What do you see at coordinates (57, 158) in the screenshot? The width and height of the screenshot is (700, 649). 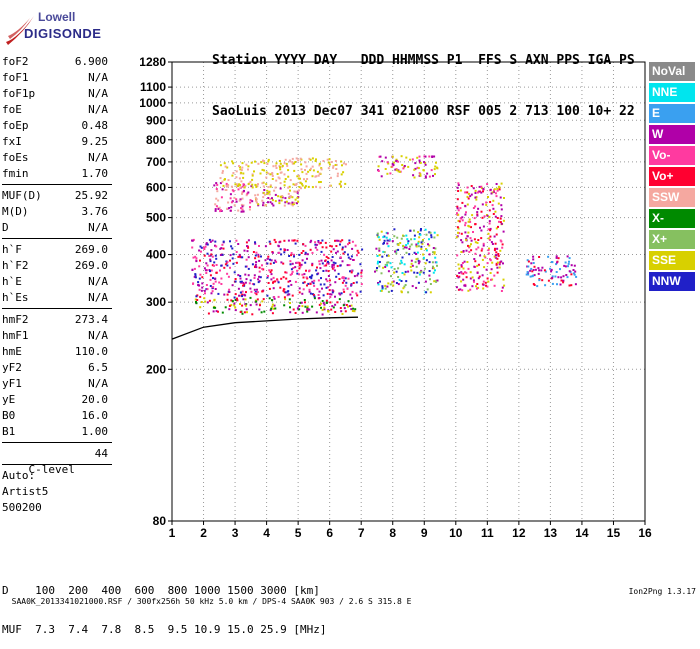 I see `param-row-foes: foEs N/A` at bounding box center [57, 158].